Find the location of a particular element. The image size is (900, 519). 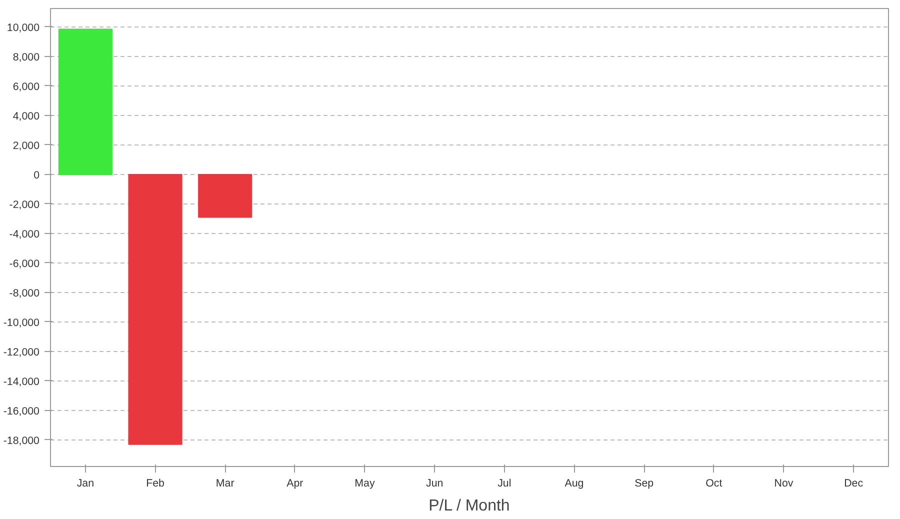

x-tick-label: Nov is located at coordinates (784, 484).